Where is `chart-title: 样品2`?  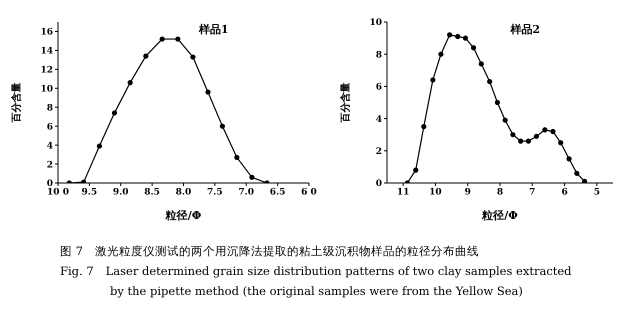
chart-title: 样品2 is located at coordinates (525, 29).